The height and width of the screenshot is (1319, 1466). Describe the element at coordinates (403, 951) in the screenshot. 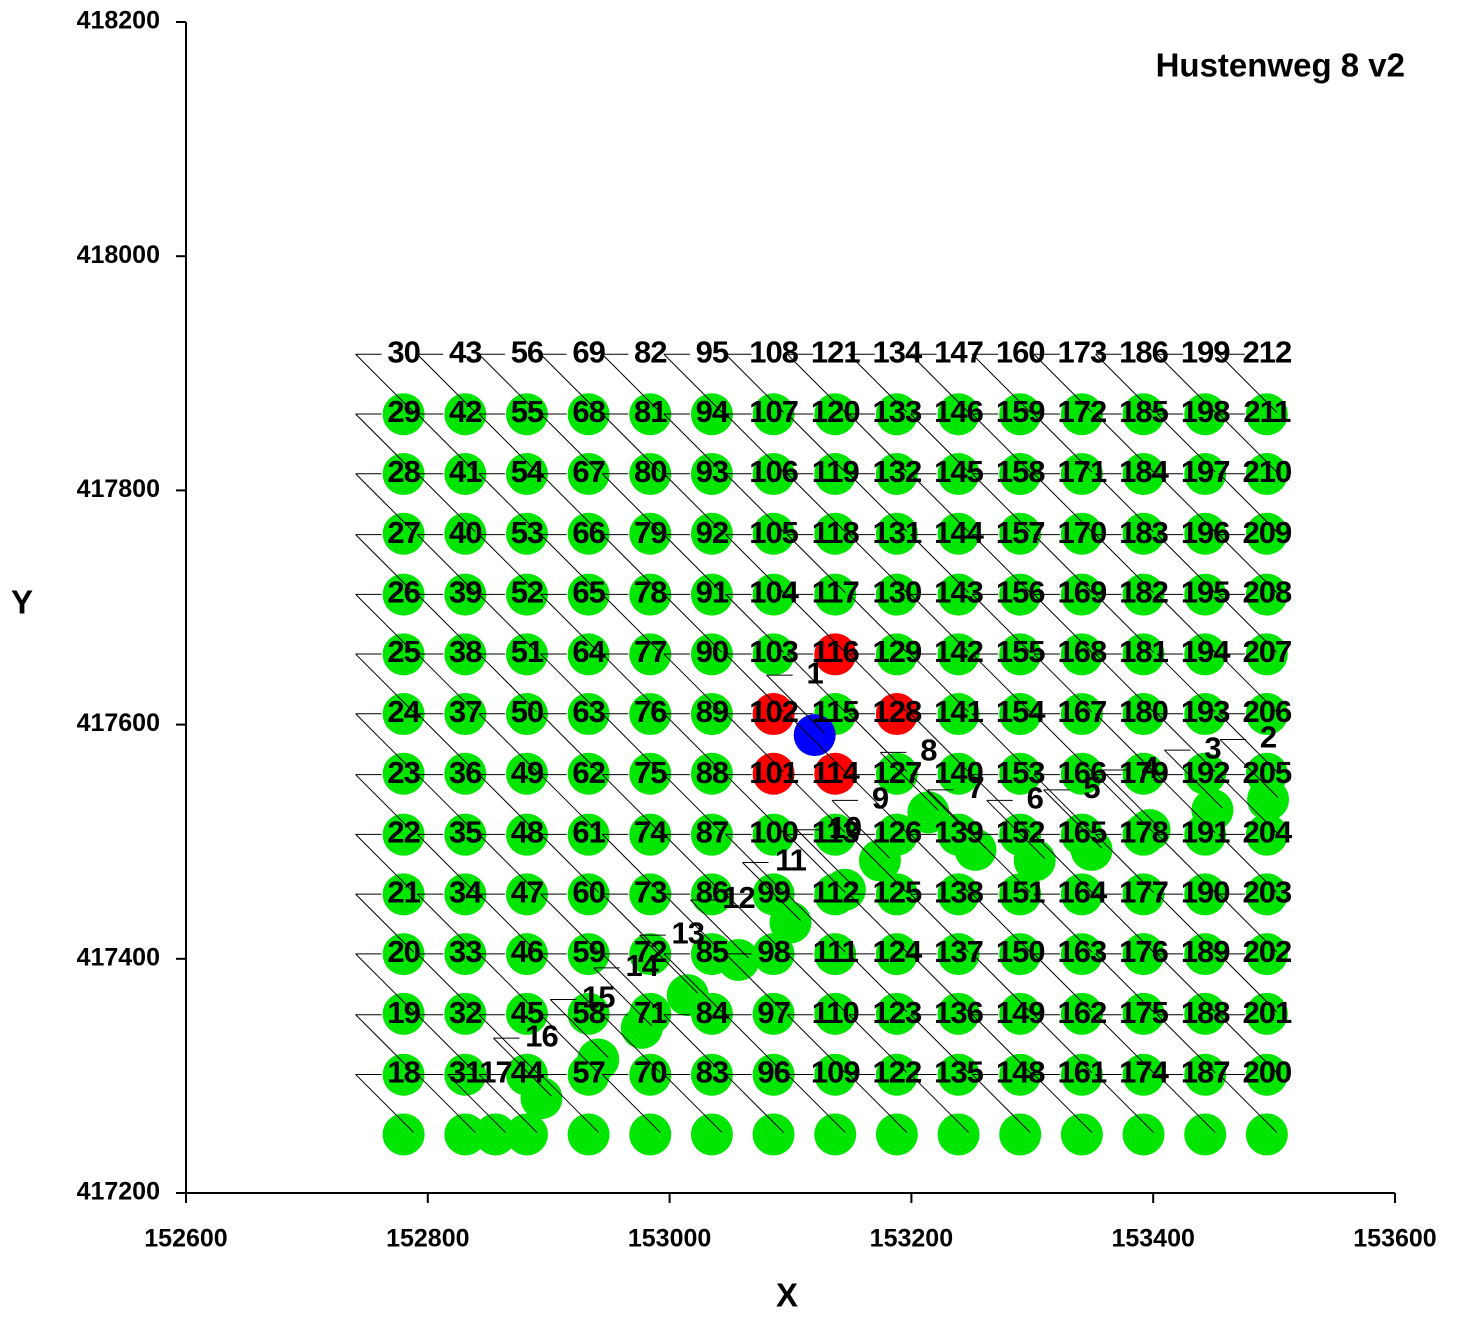

I see `point-label: 20` at that location.